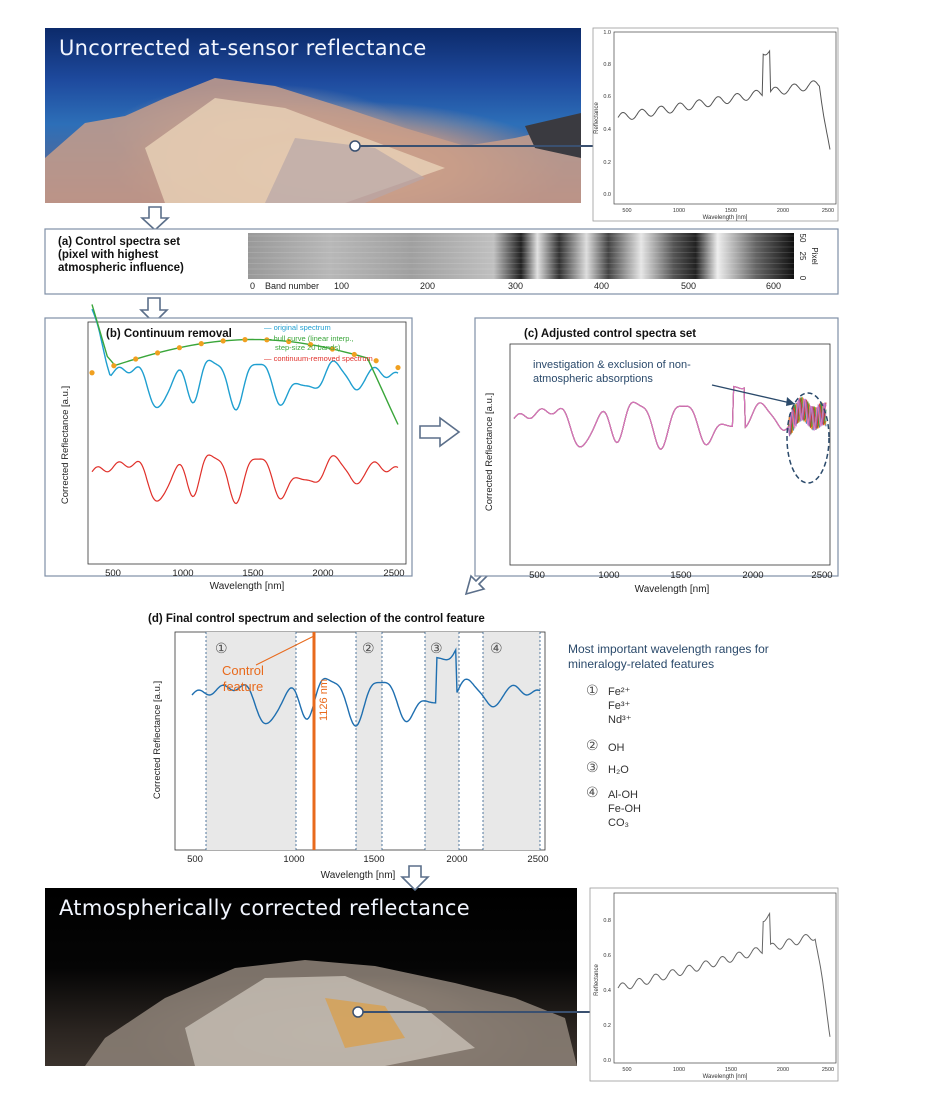 Image resolution: width=936 pixels, height=1110 pixels. What do you see at coordinates (221, 648) in the screenshot?
I see `range-marker: ①` at bounding box center [221, 648].